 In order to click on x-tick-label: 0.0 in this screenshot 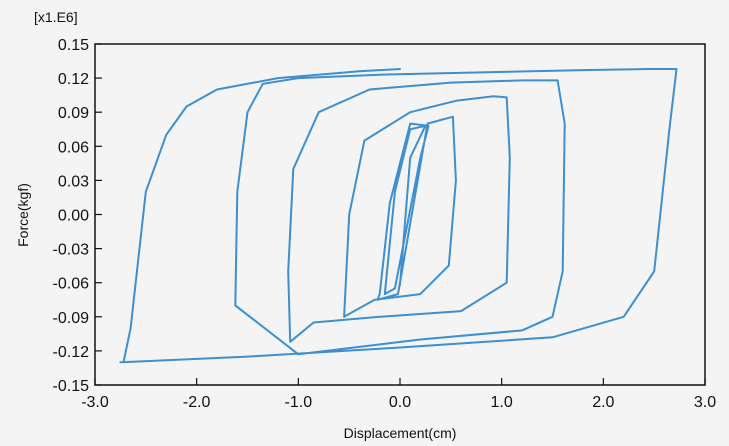, I will do `click(400, 402)`.